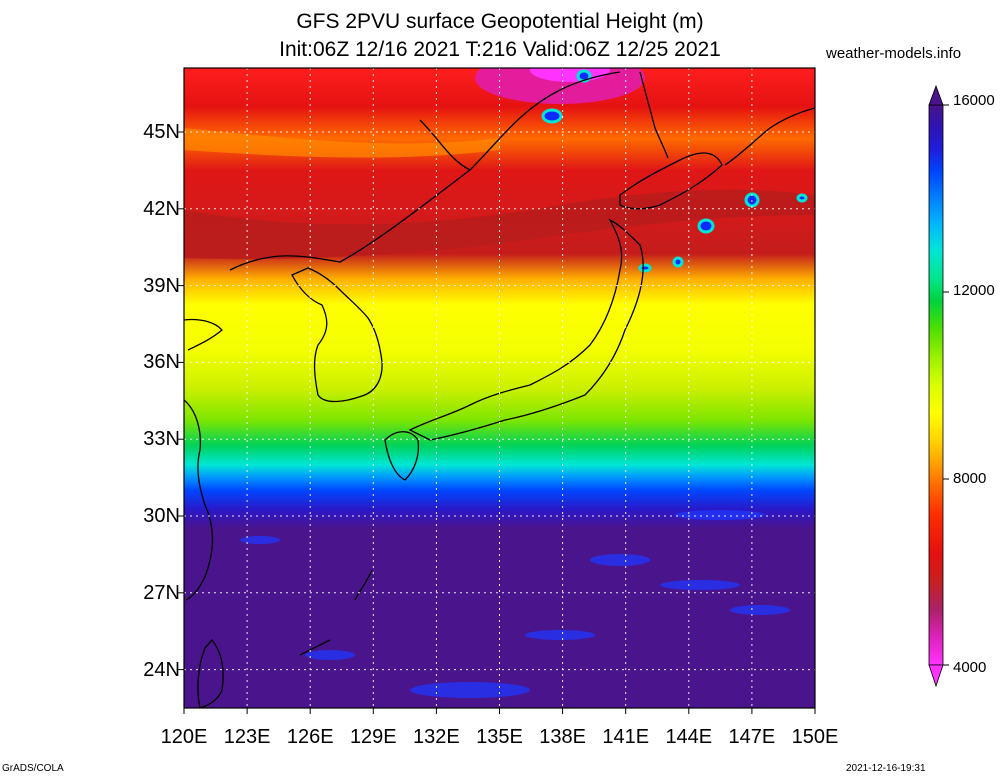 This screenshot has height=779, width=1000. I want to click on colorbar-label-4000: 4000, so click(970, 667).